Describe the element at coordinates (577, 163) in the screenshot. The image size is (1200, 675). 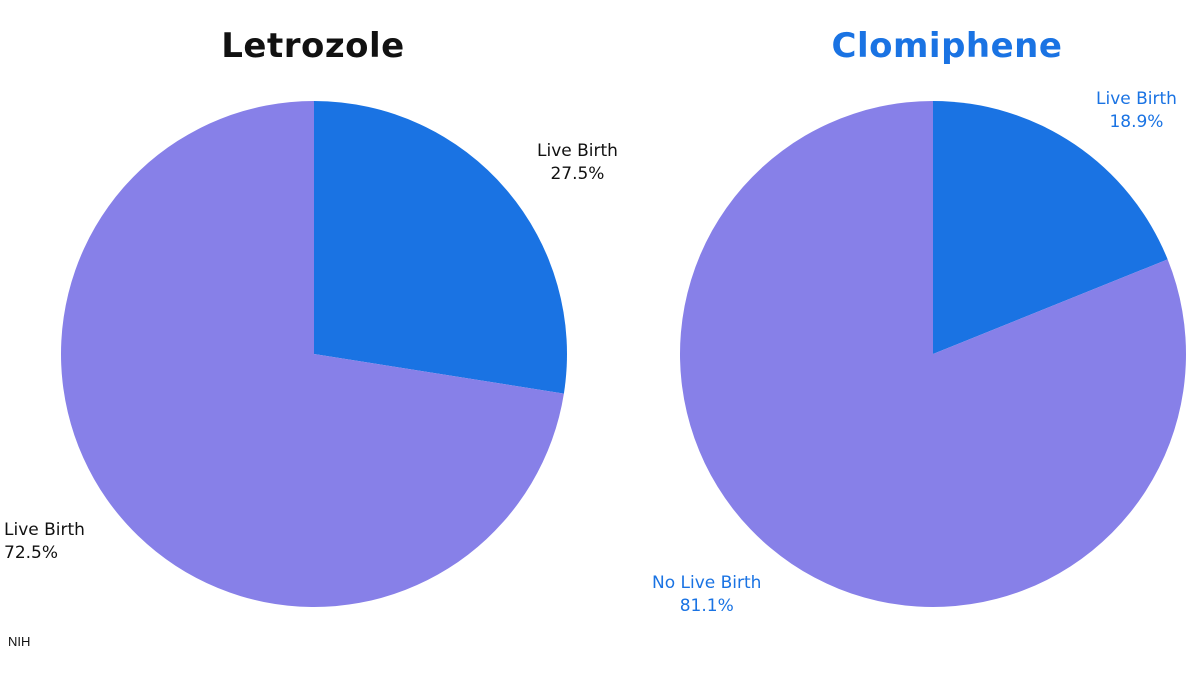
I see `slice-label-live-birth: Live Birth 27.5%` at that location.